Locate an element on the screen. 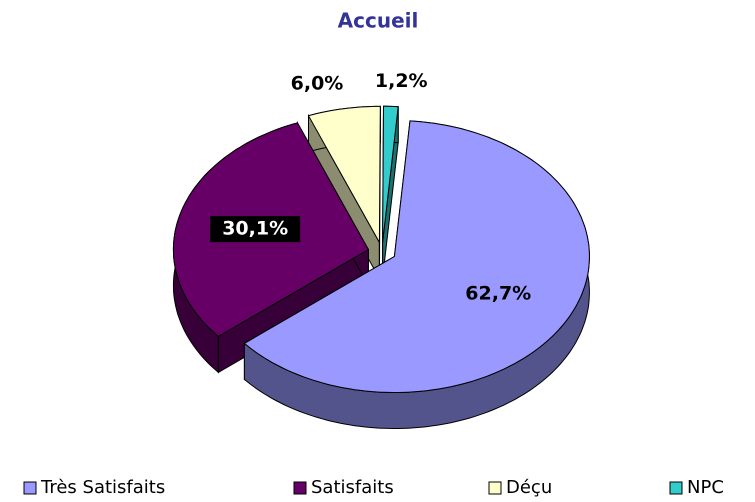 The width and height of the screenshot is (755, 502). legend-label: NPC is located at coordinates (705, 487).